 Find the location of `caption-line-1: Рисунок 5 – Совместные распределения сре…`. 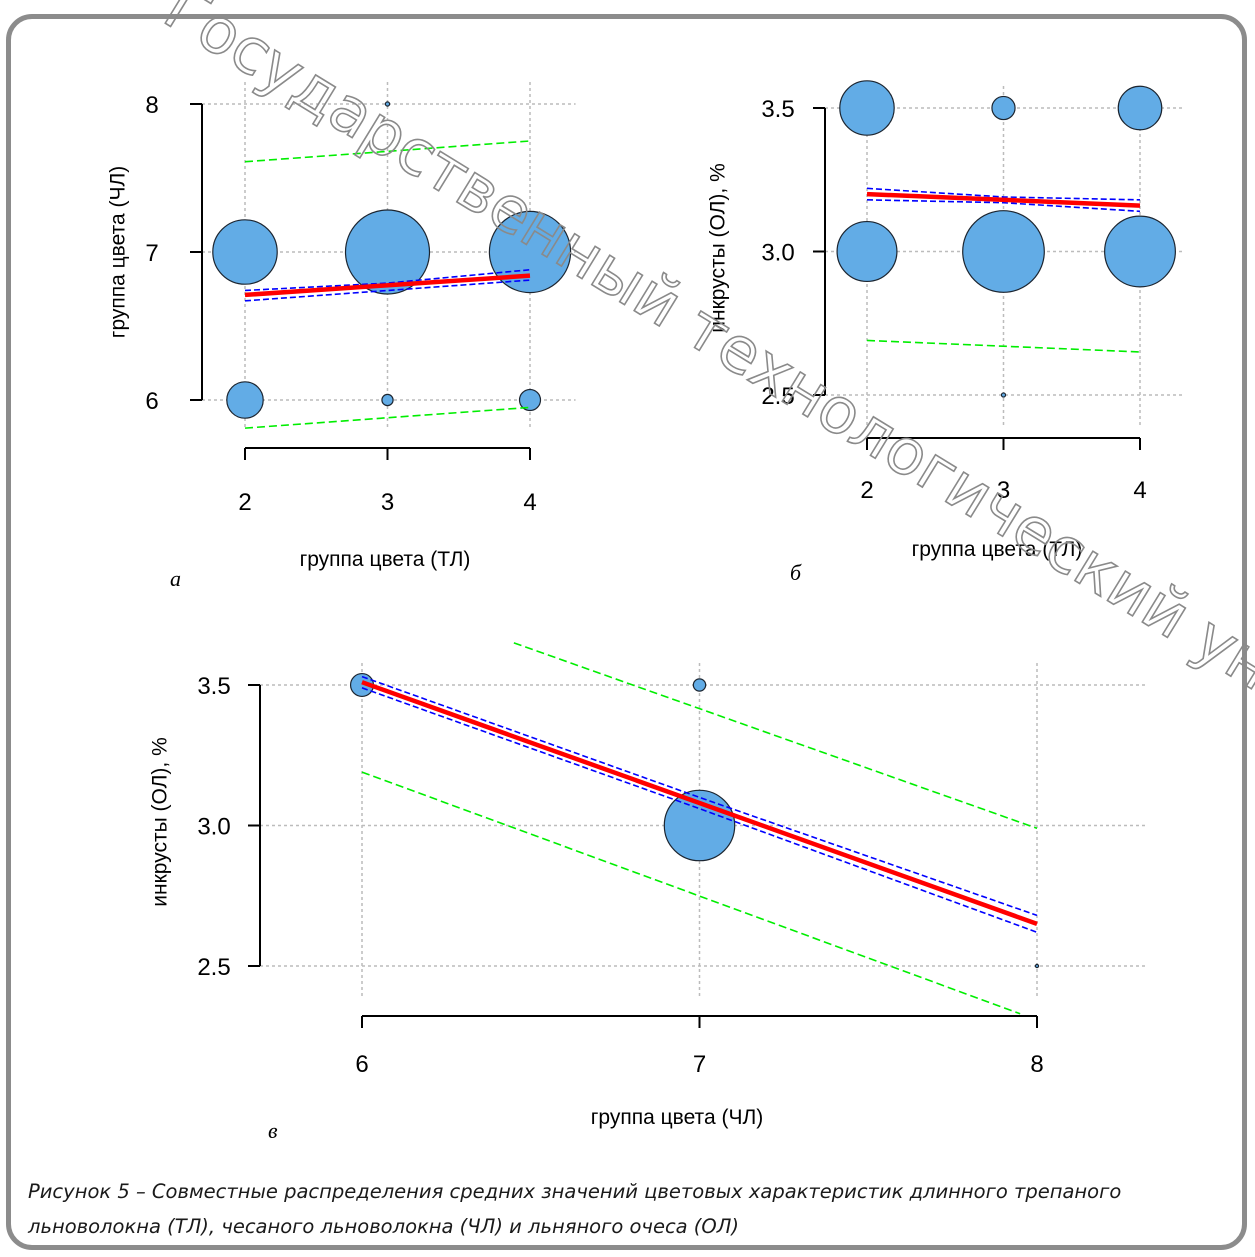

caption-line-1: Рисунок 5 – Совместные распределения сре… is located at coordinates (575, 1191).